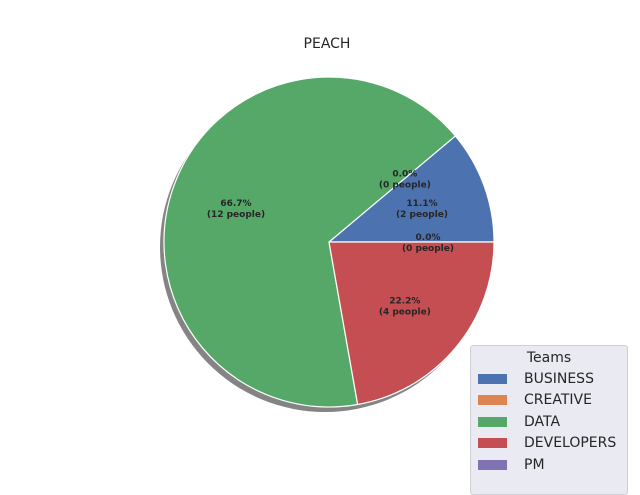  I want to click on pie-label-developers: 22.2% (4 people), so click(405, 307).